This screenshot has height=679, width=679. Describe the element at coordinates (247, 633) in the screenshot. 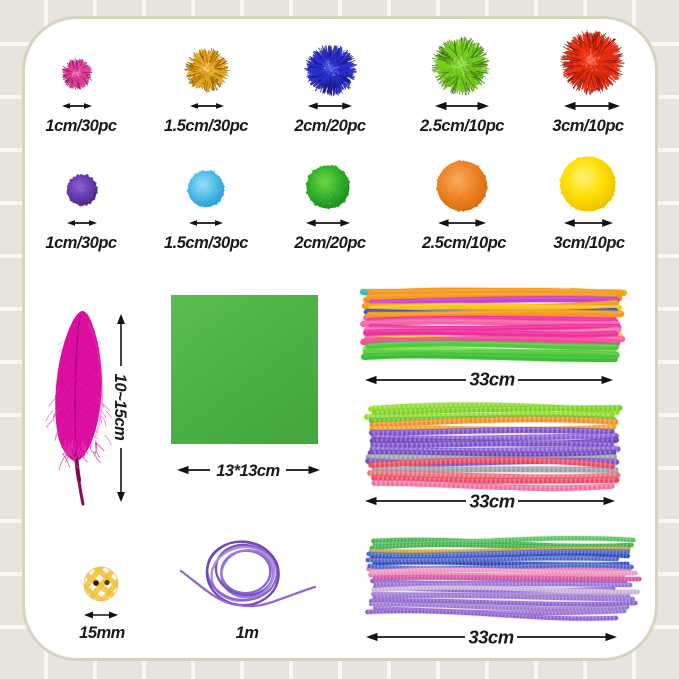

I see `svg-text: 1m` at that location.